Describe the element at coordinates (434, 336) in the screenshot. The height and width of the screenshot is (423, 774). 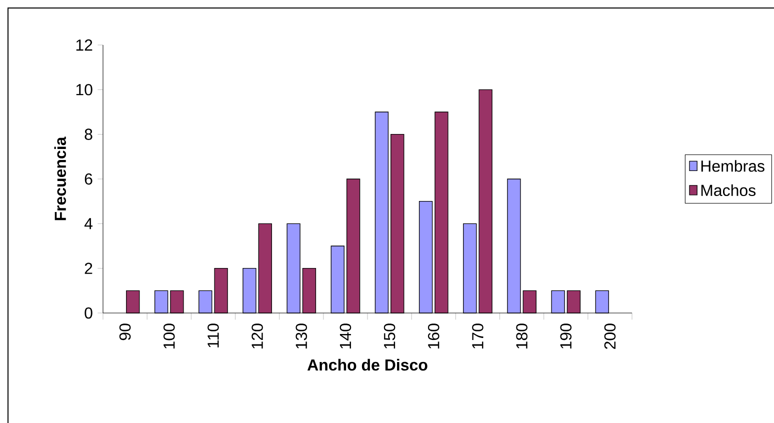
I see `x-tick-label: 160` at that location.